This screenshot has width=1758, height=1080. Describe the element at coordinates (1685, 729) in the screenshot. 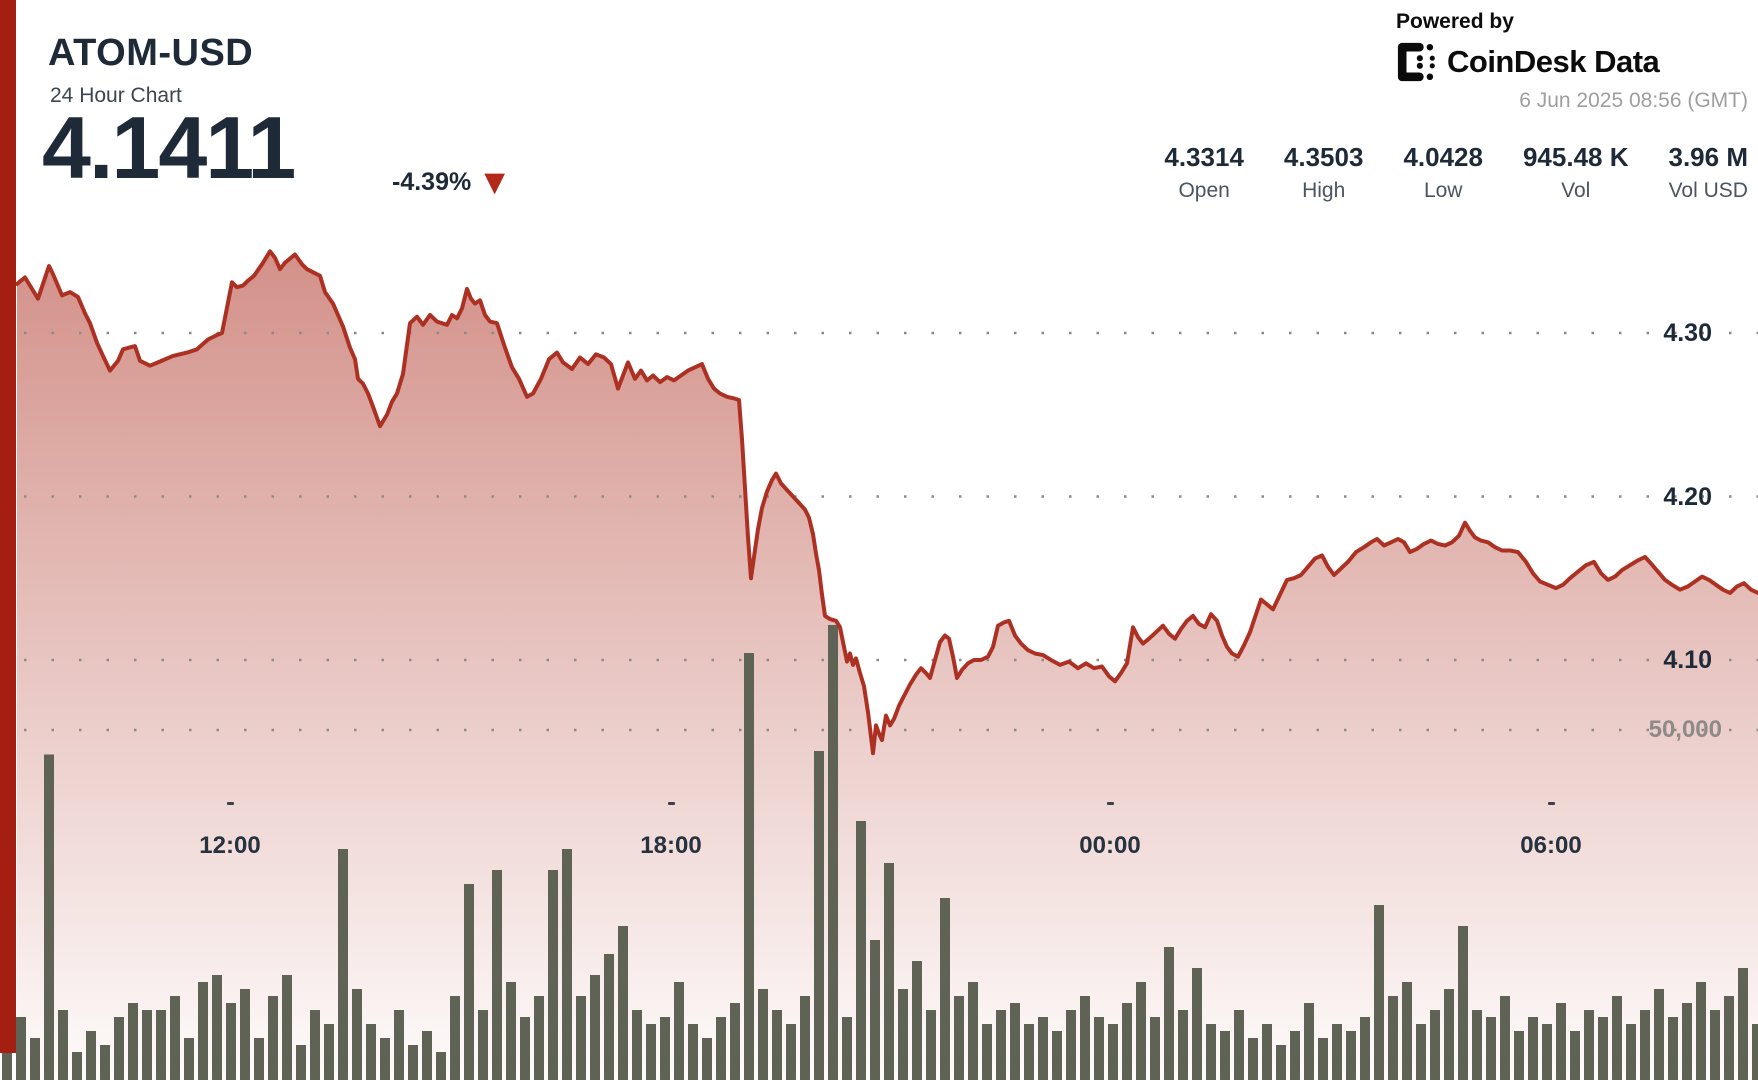

I see `y-axis-label-volume: 50,000` at that location.